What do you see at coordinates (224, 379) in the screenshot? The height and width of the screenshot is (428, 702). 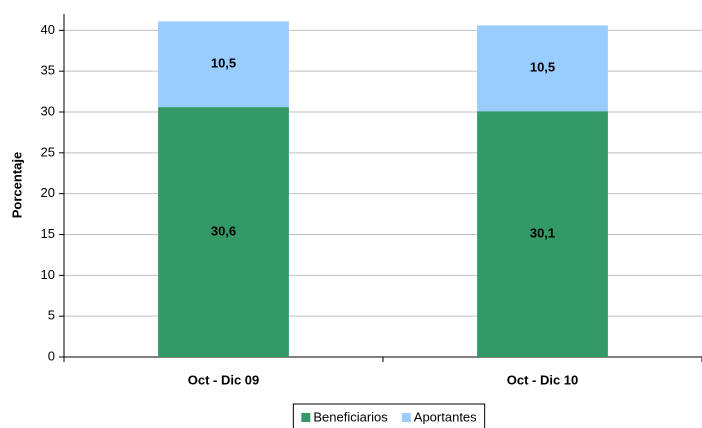 I see `x-tick-label: Oct - Dic 09` at bounding box center [224, 379].